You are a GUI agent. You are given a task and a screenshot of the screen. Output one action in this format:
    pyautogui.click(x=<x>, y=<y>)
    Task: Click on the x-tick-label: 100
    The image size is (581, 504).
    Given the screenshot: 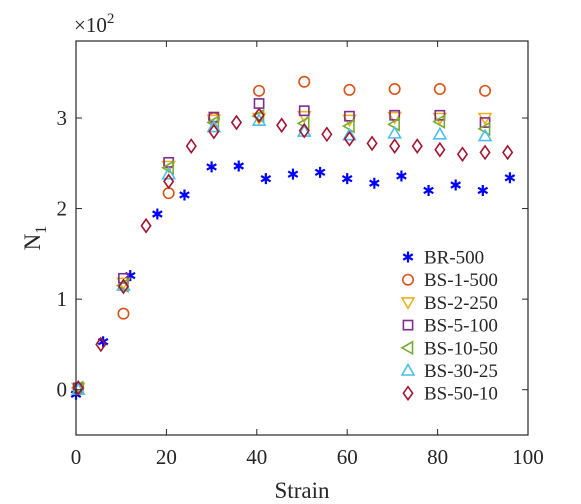 What is the action you would take?
    pyautogui.click(x=528, y=457)
    